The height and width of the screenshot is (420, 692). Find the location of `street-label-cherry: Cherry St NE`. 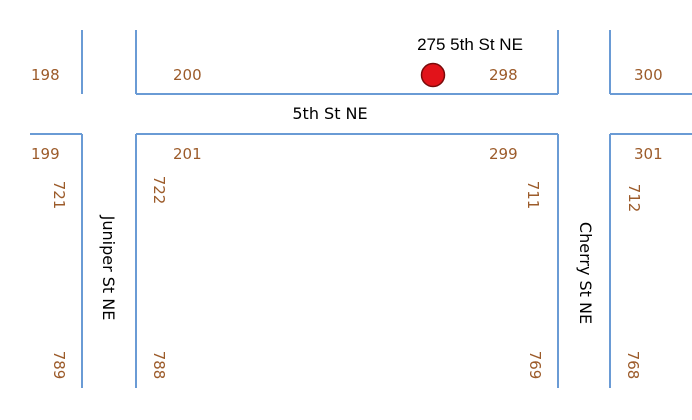

street-label-cherry: Cherry St NE is located at coordinates (585, 273).